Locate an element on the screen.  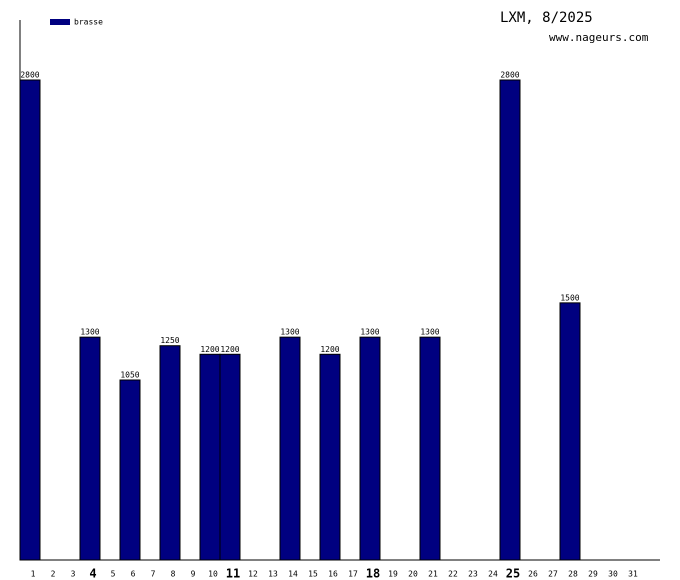
x-tick-label: 25 is located at coordinates (513, 573).